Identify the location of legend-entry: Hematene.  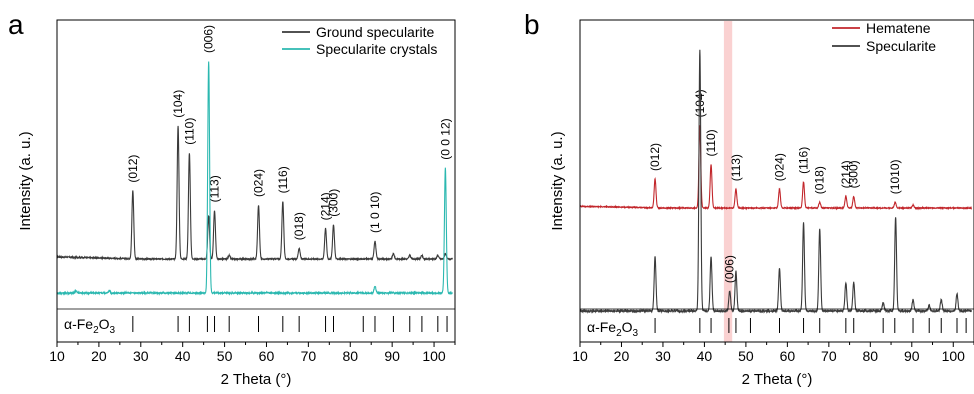
(898, 28).